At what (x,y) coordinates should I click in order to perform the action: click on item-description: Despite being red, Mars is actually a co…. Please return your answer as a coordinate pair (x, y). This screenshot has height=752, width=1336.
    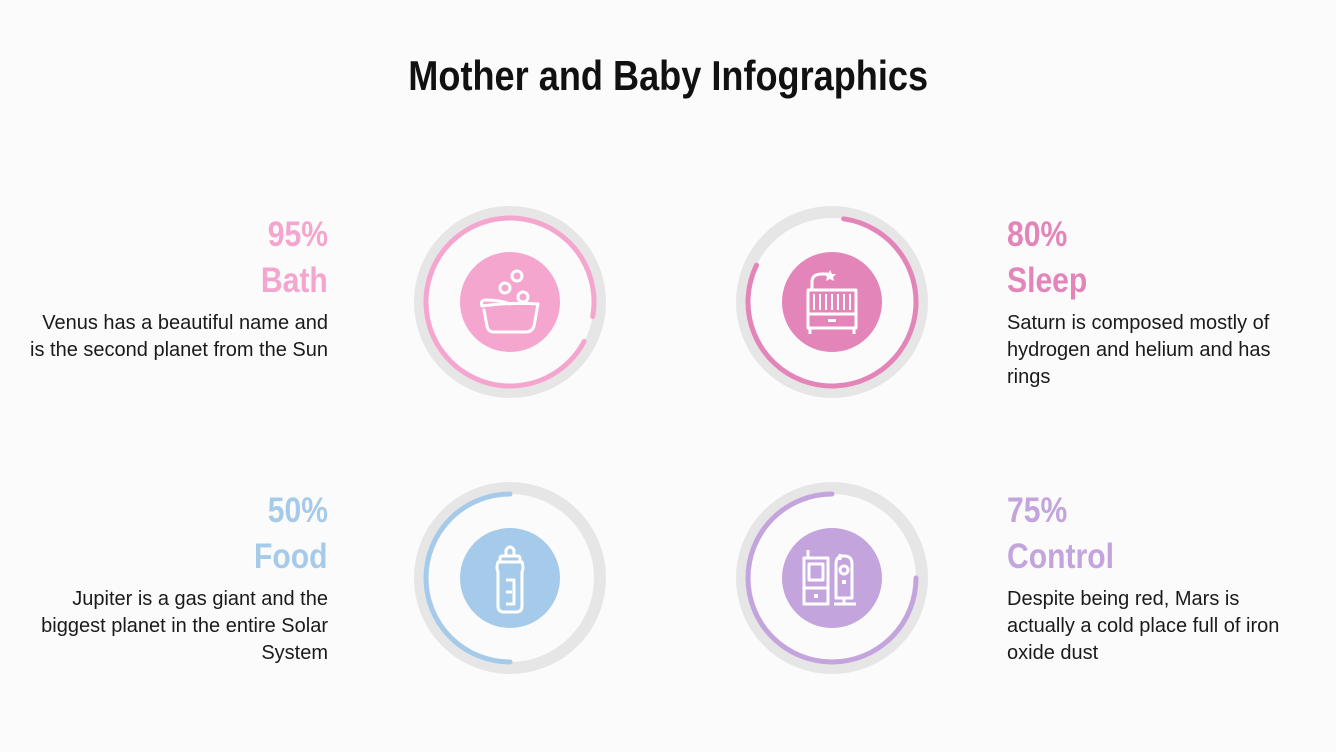
    Looking at the image, I should click on (1143, 626).